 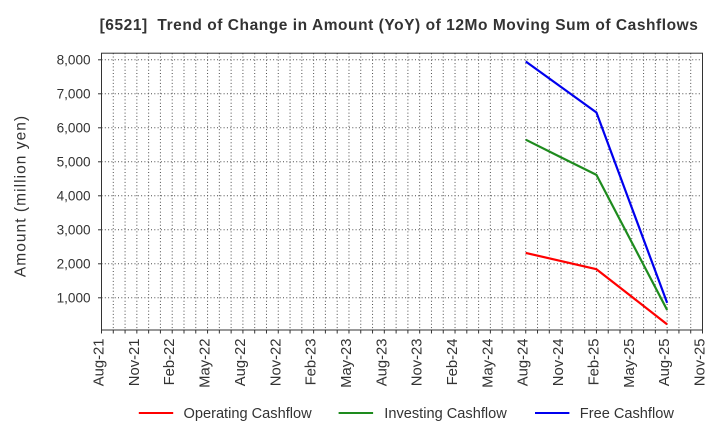 I want to click on svg-text: 1,000, so click(x=74, y=298).